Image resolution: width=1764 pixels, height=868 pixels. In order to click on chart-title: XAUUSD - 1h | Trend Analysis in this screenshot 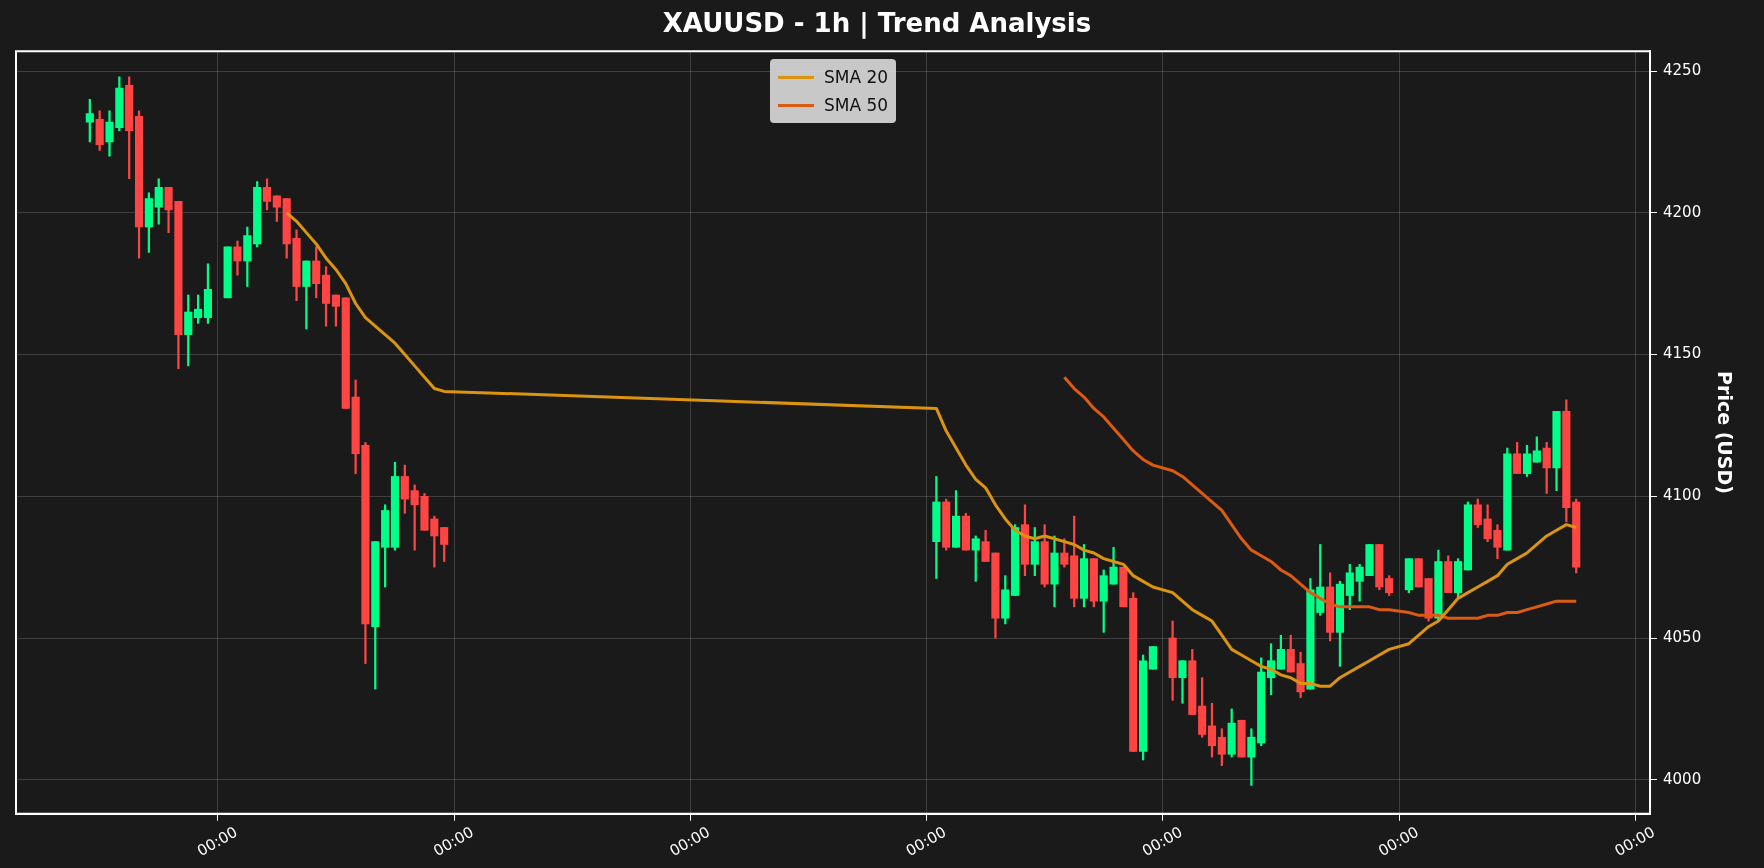, I will do `click(877, 24)`.